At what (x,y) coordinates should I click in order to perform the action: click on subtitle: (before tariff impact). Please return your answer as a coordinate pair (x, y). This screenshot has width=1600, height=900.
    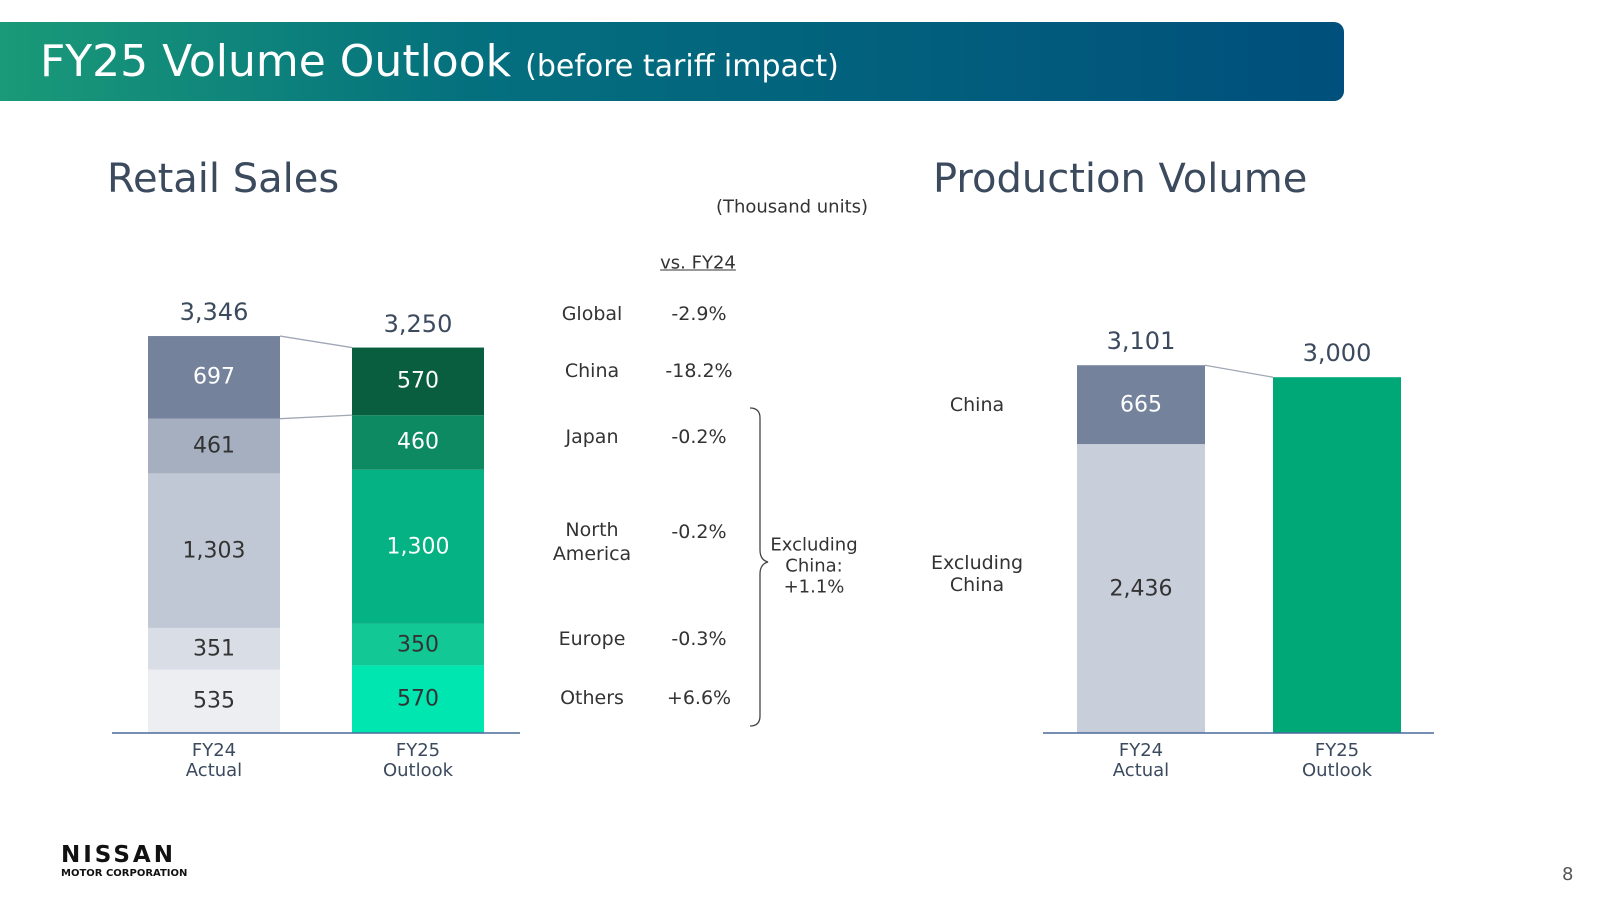
    Looking at the image, I should click on (682, 66).